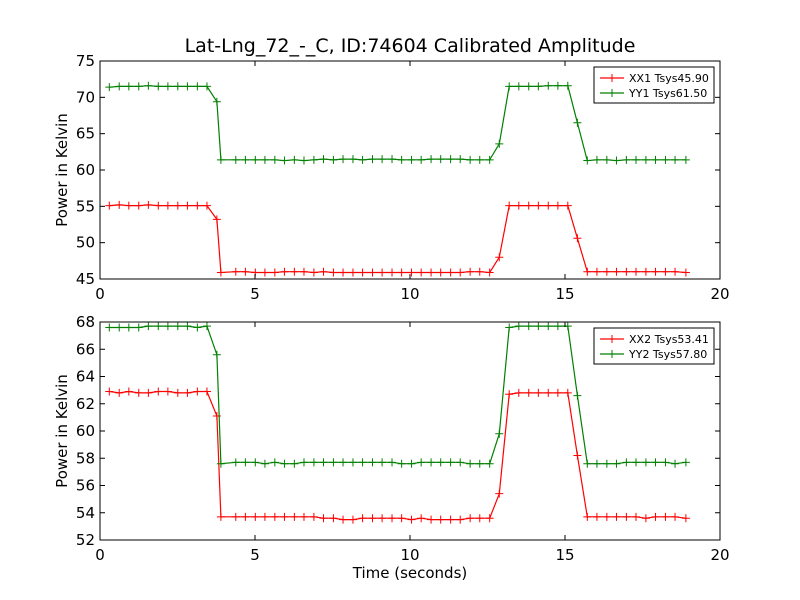  Describe the element at coordinates (255, 294) in the screenshot. I see `p1-x-tick-label: 5` at that location.